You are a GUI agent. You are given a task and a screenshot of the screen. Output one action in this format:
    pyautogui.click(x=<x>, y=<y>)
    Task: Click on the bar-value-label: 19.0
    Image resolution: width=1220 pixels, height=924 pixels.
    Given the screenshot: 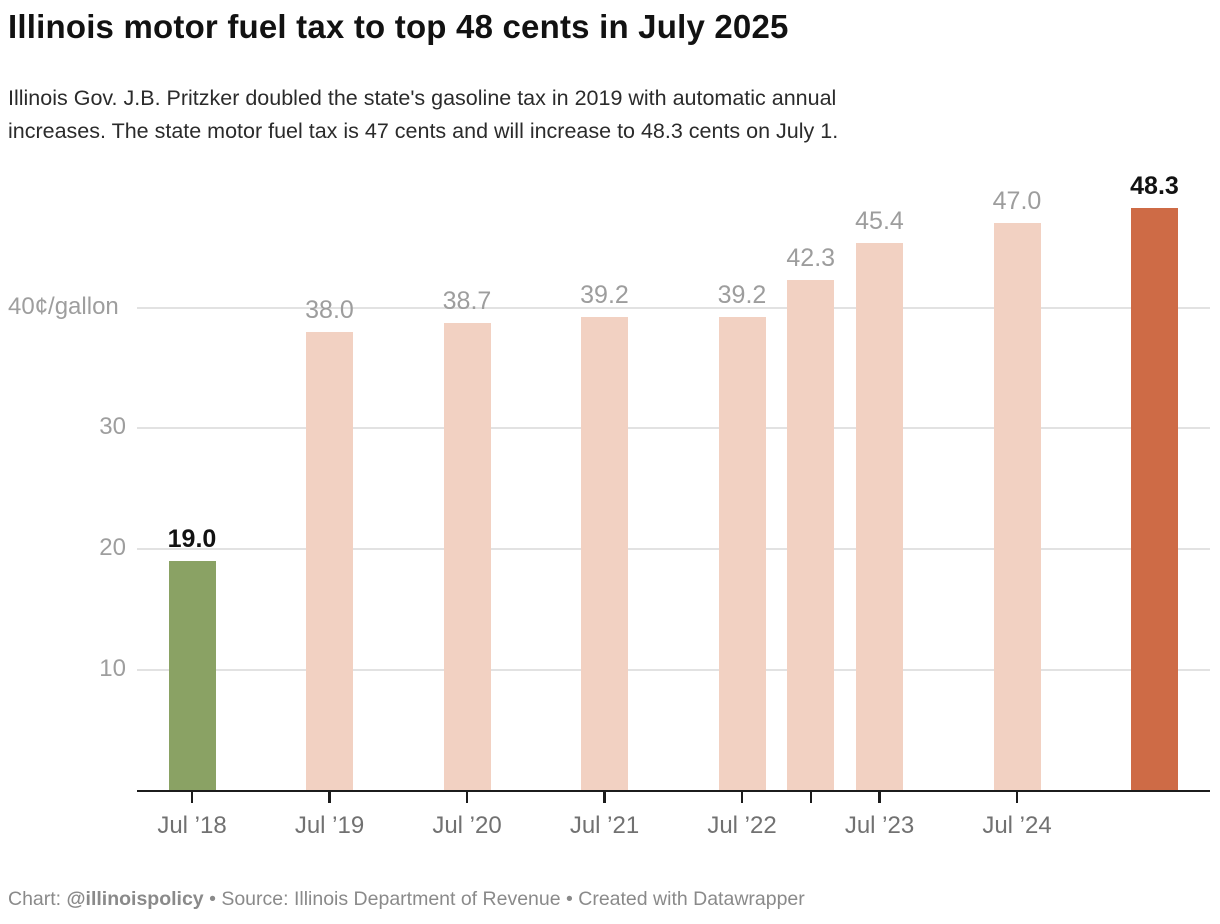 What is the action you would take?
    pyautogui.click(x=192, y=539)
    